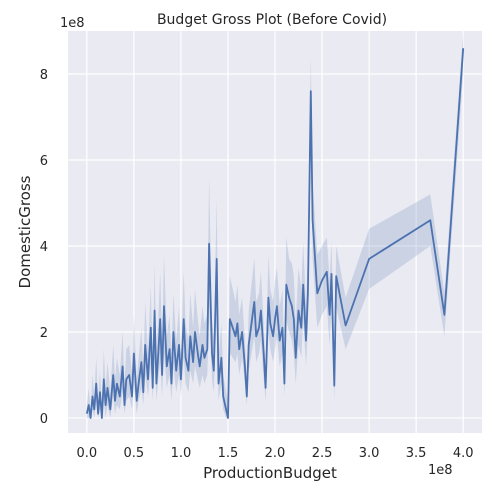 The image size is (500, 500). I want to click on x-tick-label: 0.5, so click(134, 453).